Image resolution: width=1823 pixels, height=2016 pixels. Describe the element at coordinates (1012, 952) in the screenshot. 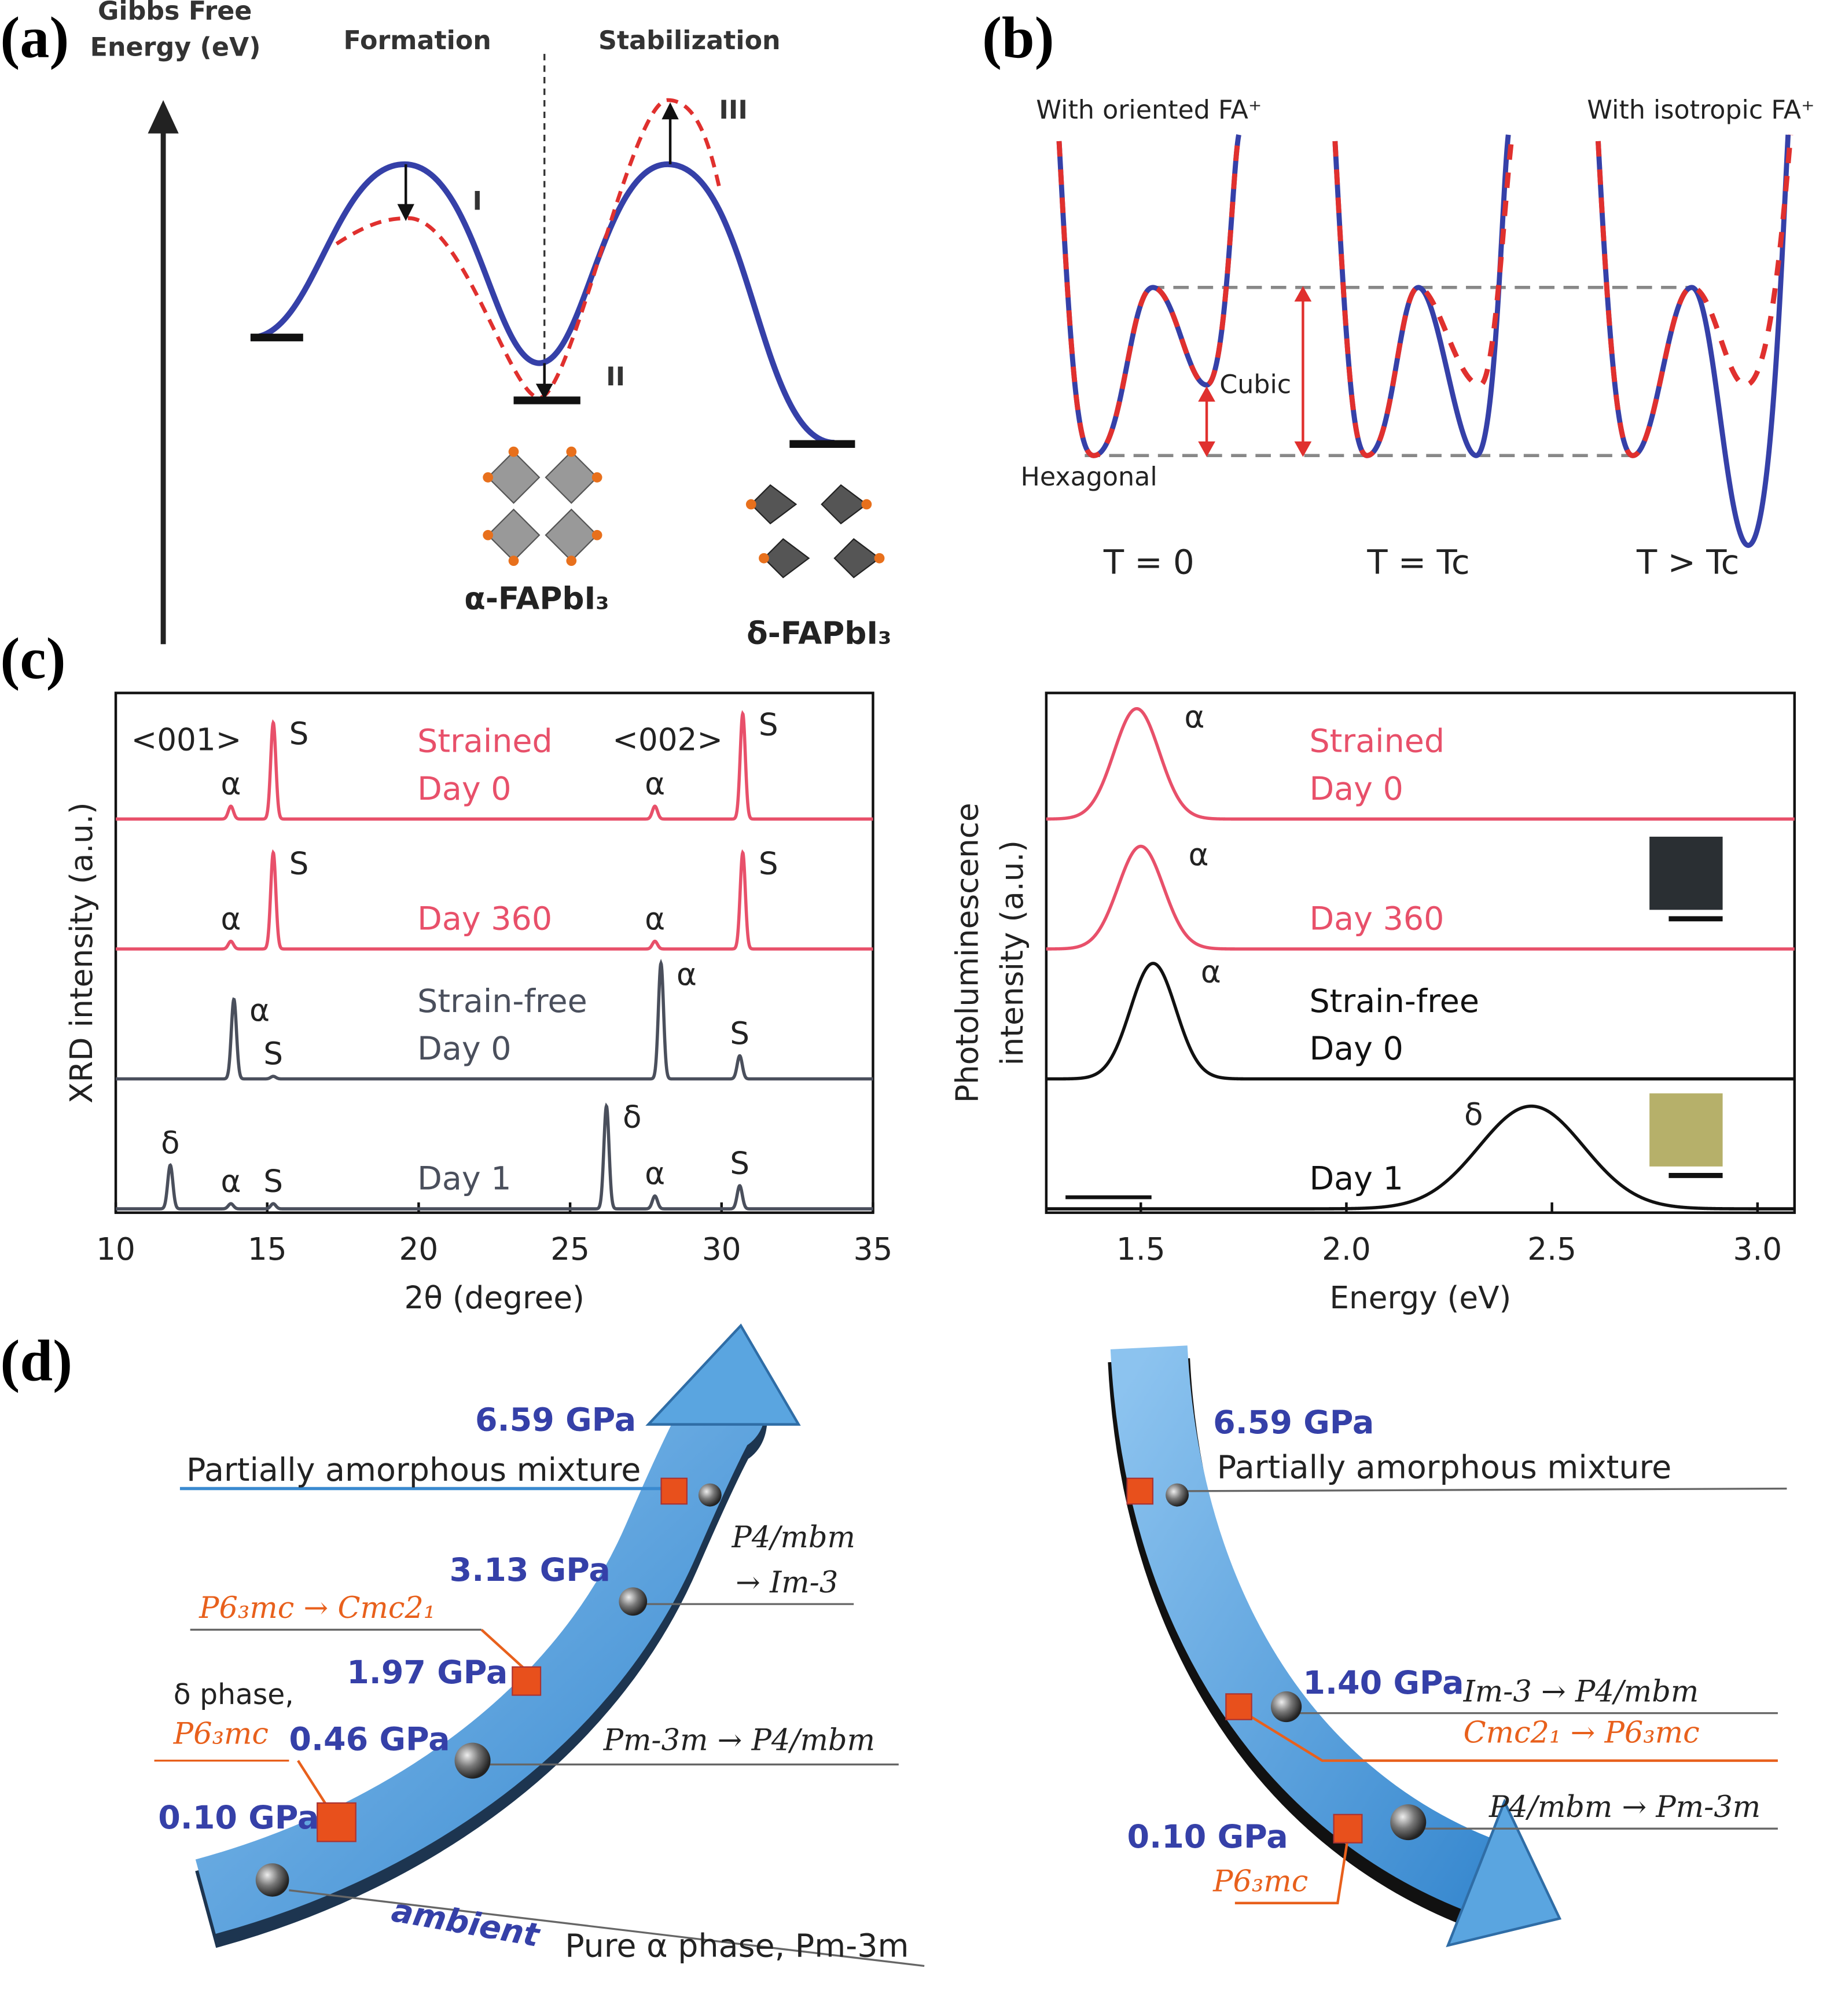

I see `y-axis-label: intensity (a.u.)` at that location.